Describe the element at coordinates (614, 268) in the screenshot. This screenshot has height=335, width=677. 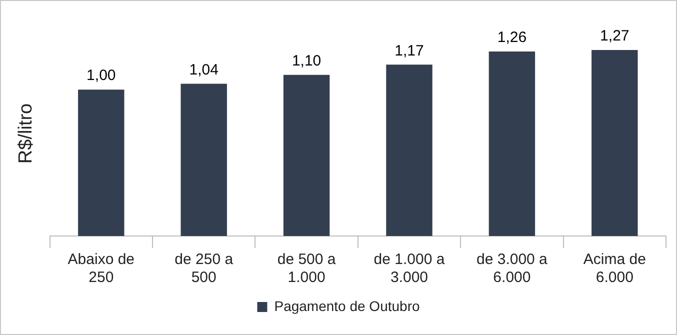
I see `x-tick-label: Acima de 6.000` at that location.